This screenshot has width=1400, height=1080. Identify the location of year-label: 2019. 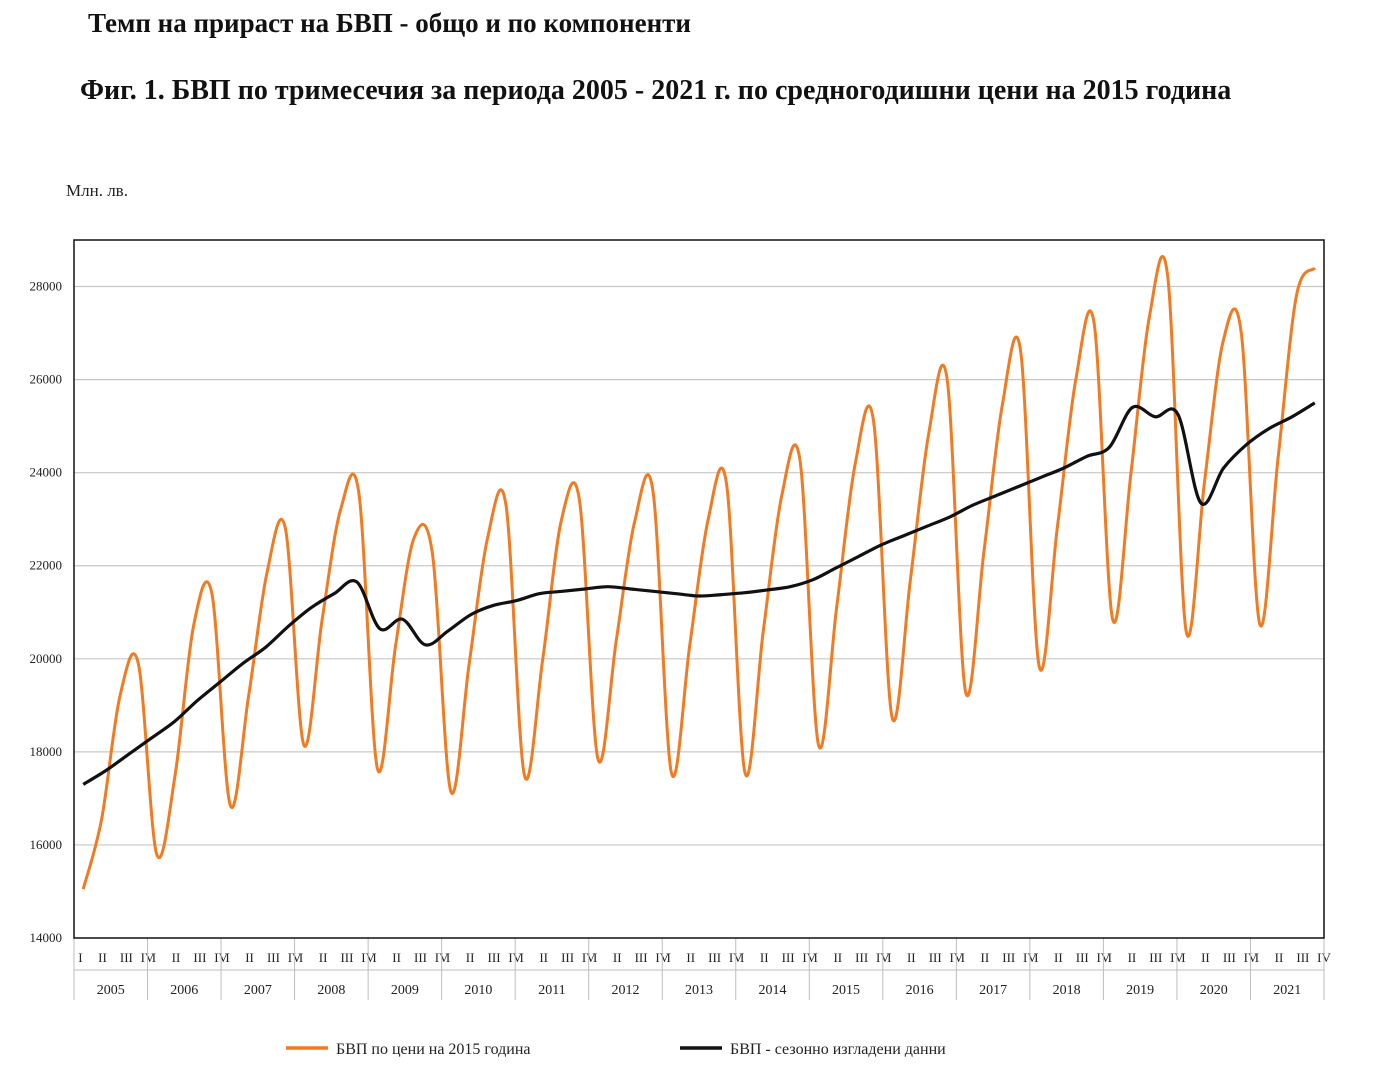
(1140, 990).